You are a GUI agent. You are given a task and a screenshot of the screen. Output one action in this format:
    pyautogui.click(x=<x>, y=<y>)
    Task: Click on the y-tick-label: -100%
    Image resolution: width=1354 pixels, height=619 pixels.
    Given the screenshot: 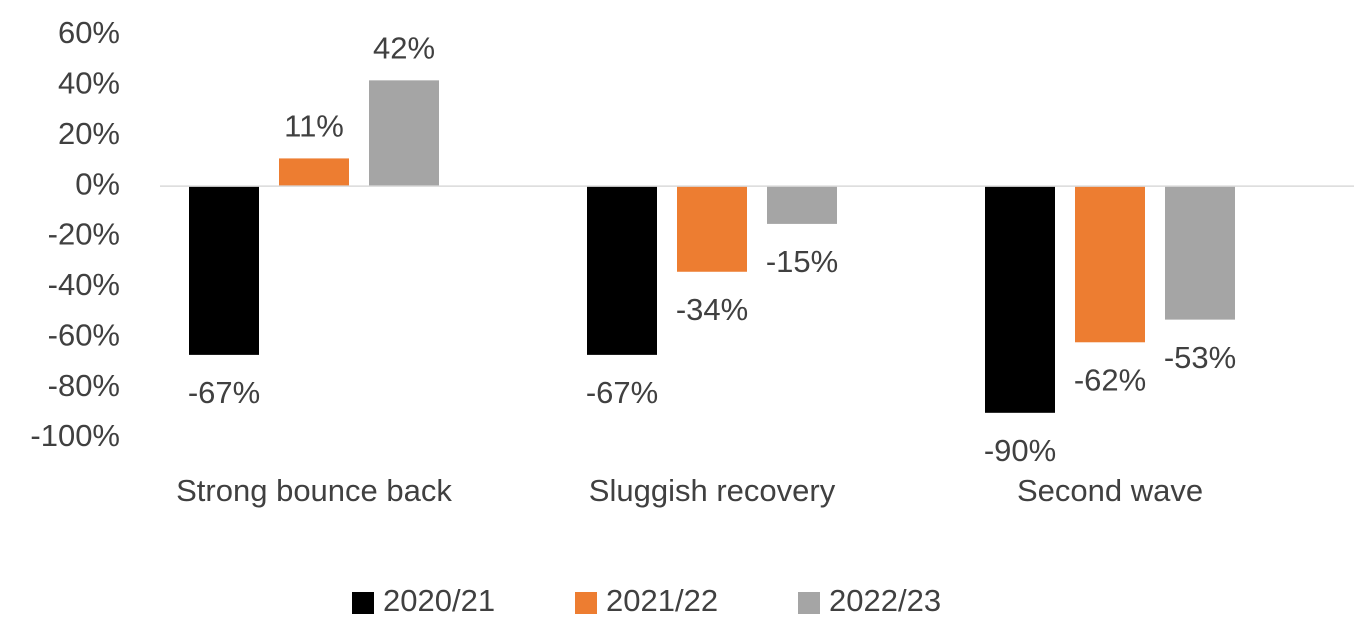 What is the action you would take?
    pyautogui.click(x=75, y=435)
    